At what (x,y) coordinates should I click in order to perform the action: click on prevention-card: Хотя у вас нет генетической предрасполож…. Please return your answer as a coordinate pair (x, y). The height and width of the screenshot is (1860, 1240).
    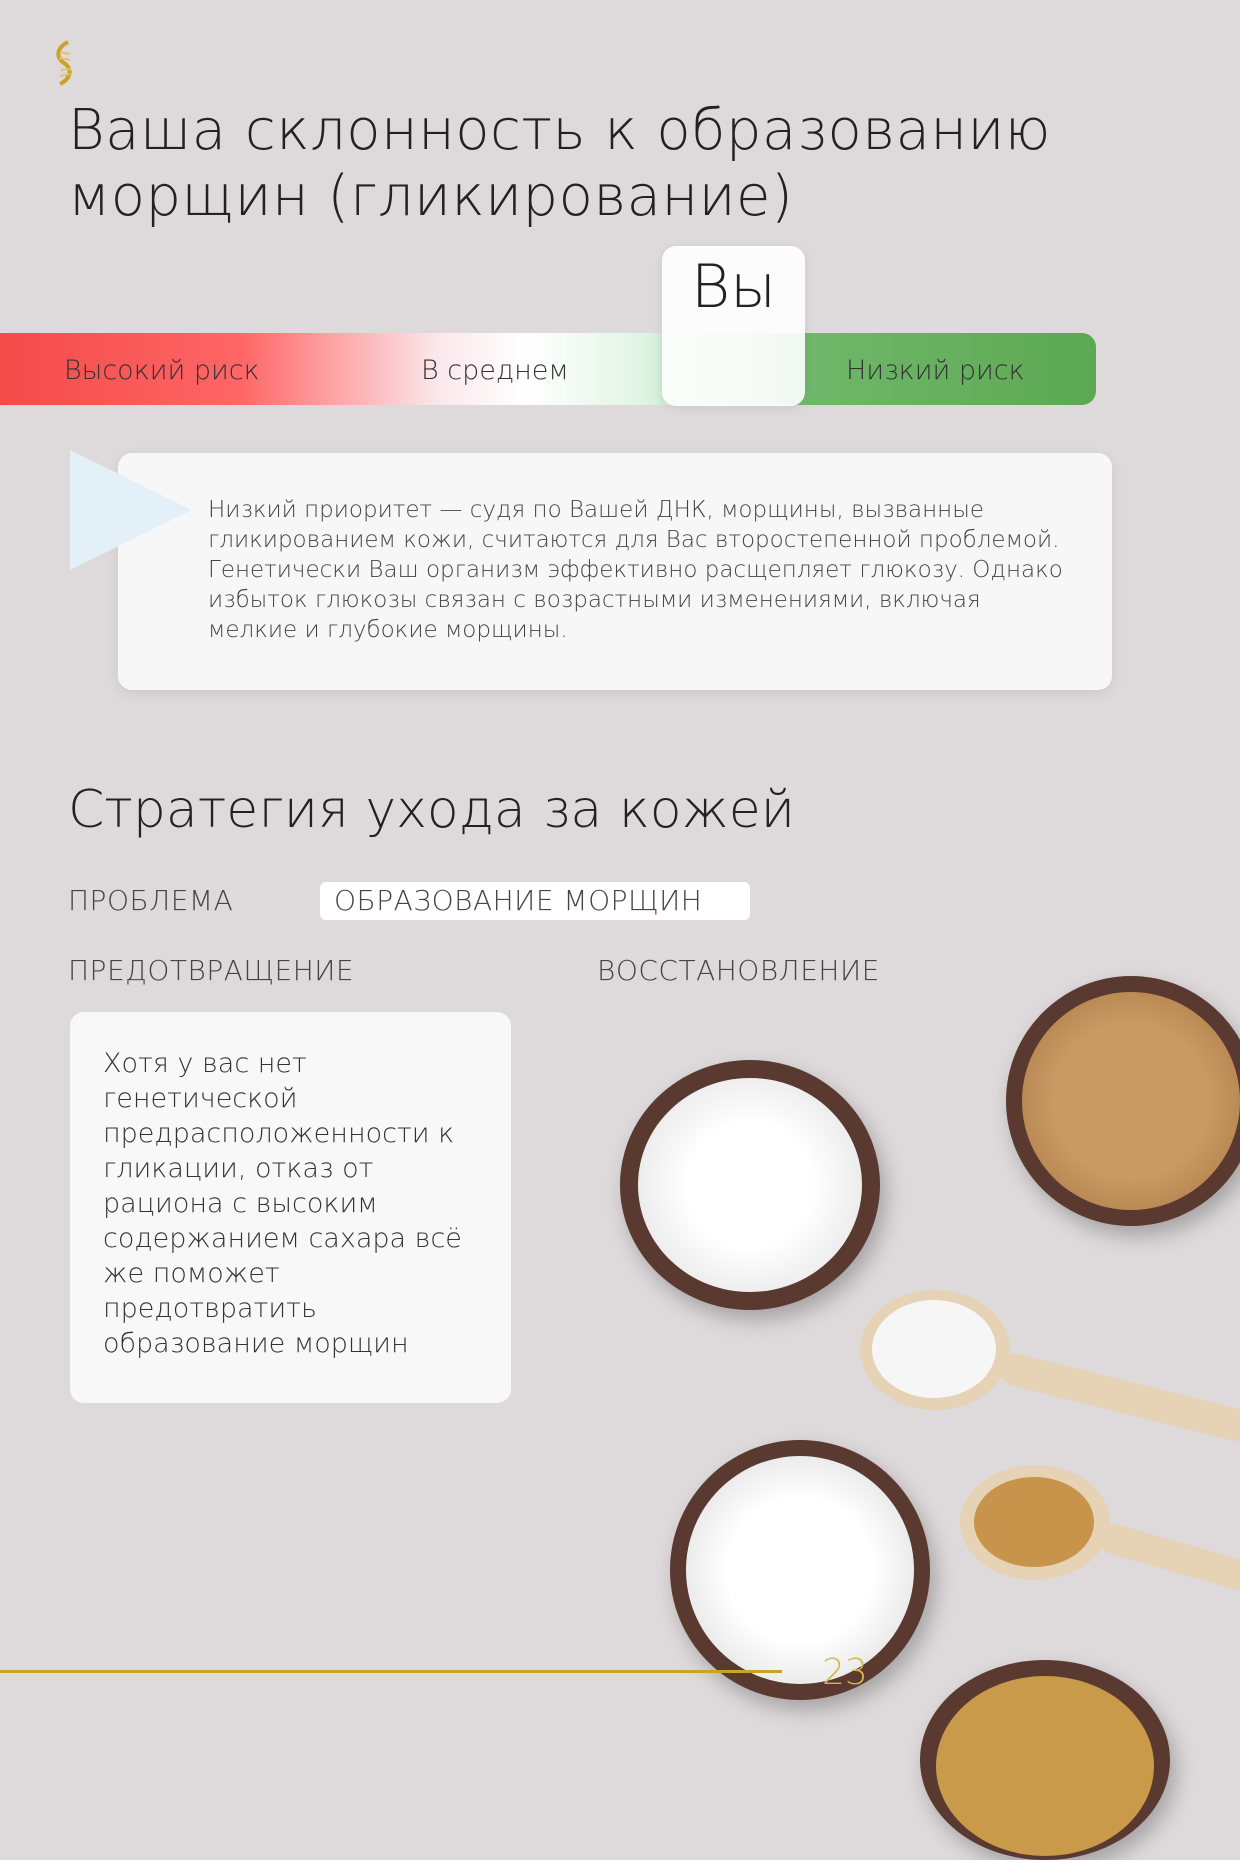
    Looking at the image, I should click on (290, 1207).